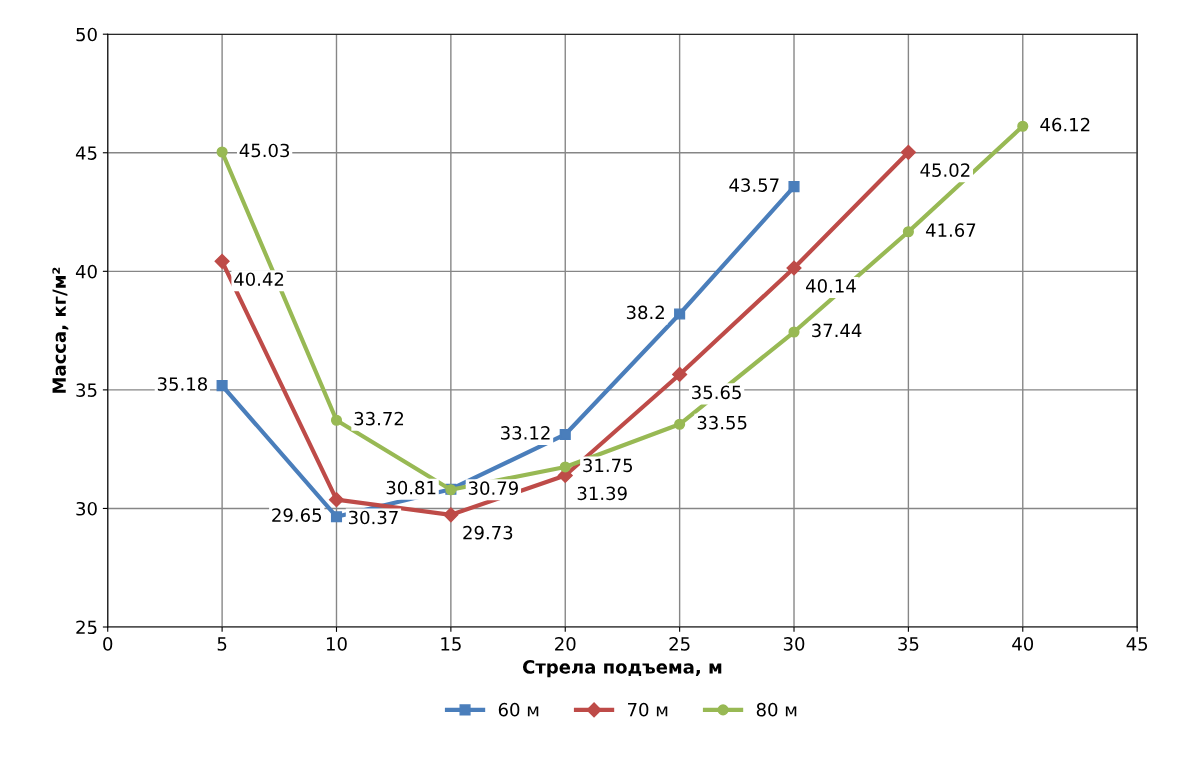 Image resolution: width=1197 pixels, height=760 pixels. What do you see at coordinates (622, 669) in the screenshot?
I see `x-axis-title: Стрела подъема, м` at bounding box center [622, 669].